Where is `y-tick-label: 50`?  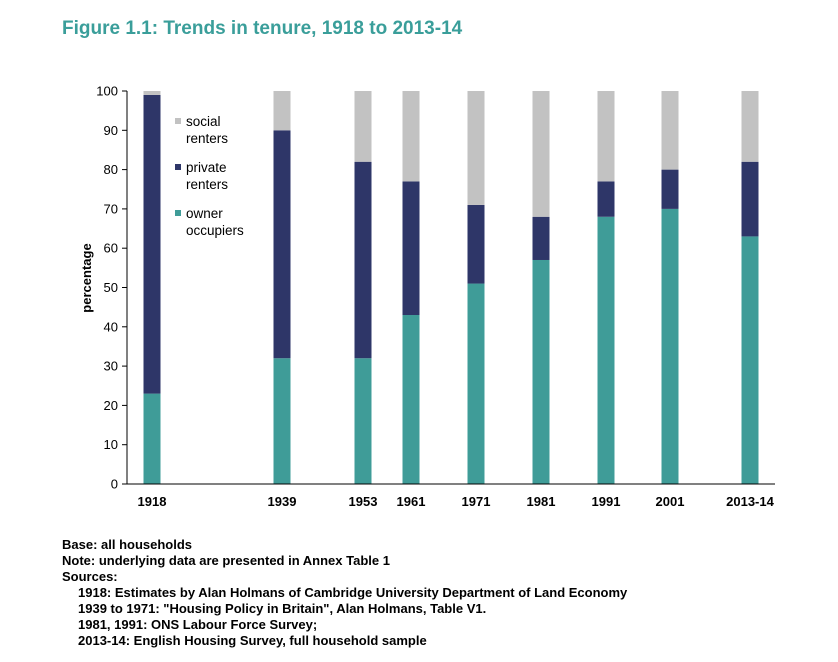
y-tick-label: 50 is located at coordinates (111, 287).